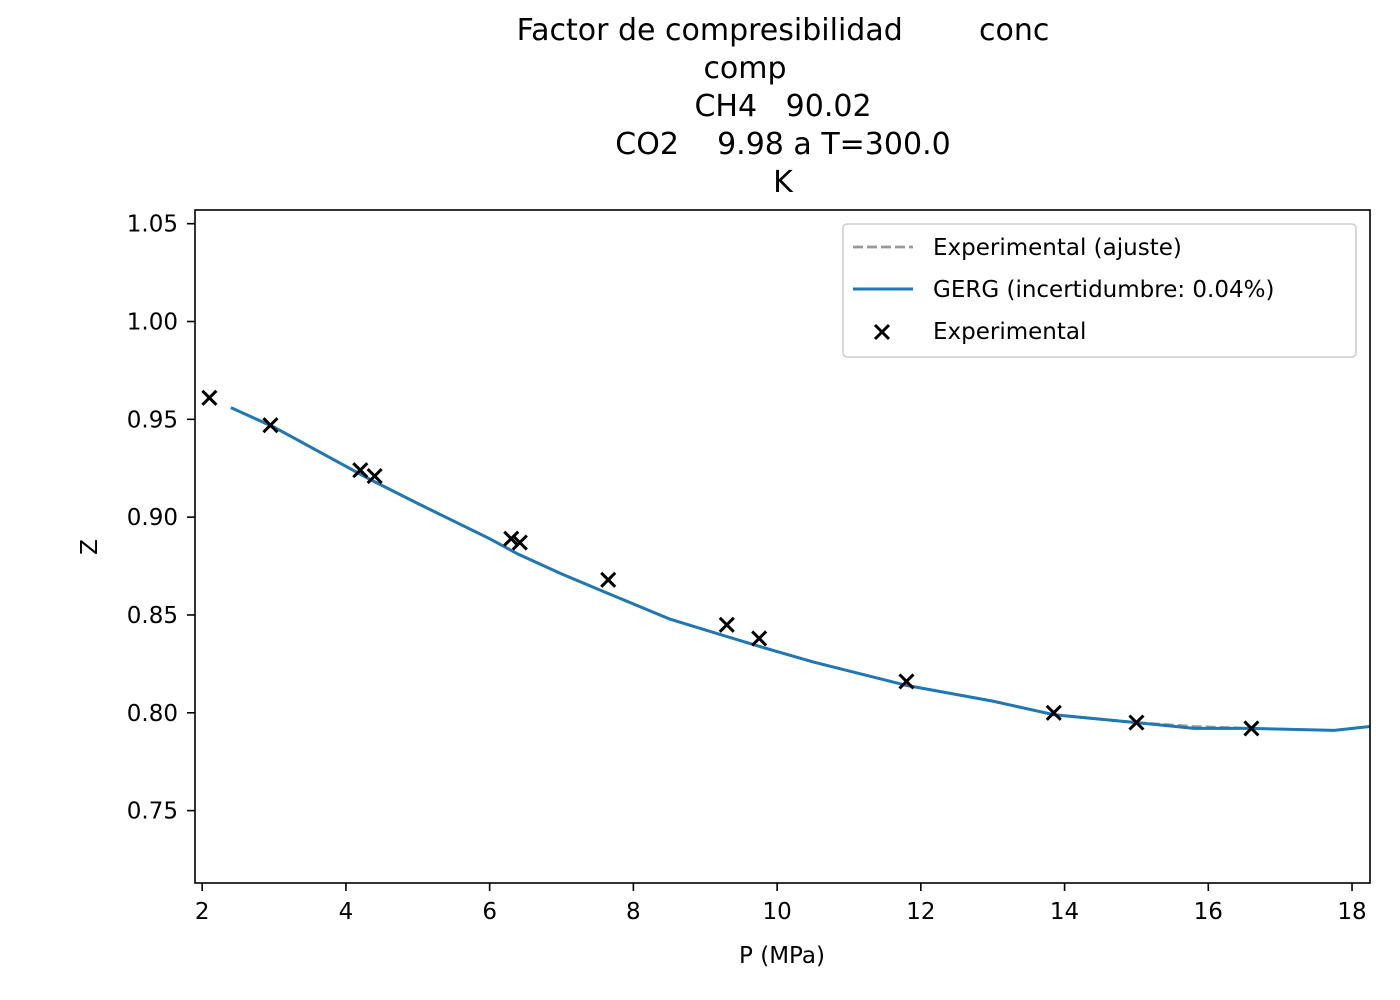  Describe the element at coordinates (152, 420) in the screenshot. I see `y-tick-label: 0.95` at that location.